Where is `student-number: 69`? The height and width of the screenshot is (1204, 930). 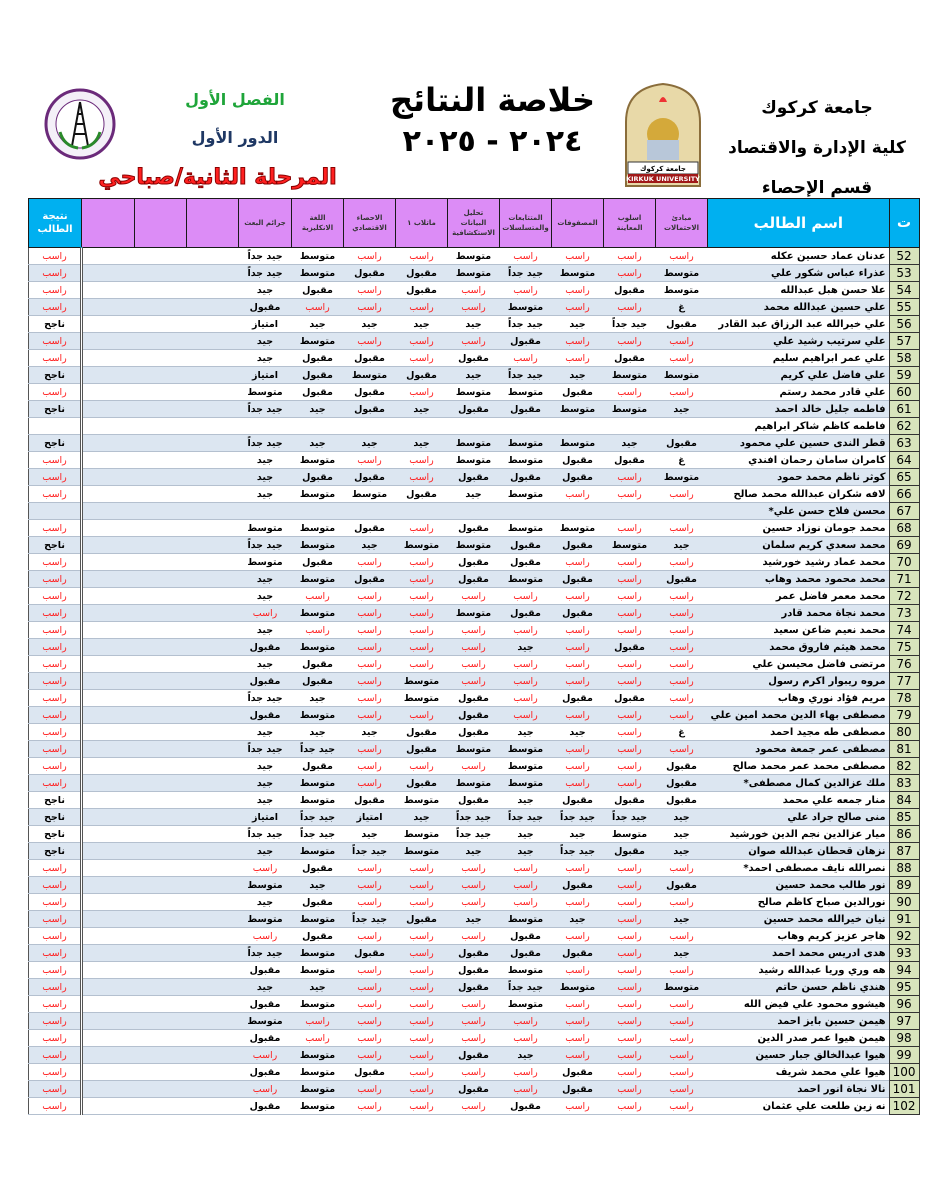 student-number: 69 is located at coordinates (904, 545).